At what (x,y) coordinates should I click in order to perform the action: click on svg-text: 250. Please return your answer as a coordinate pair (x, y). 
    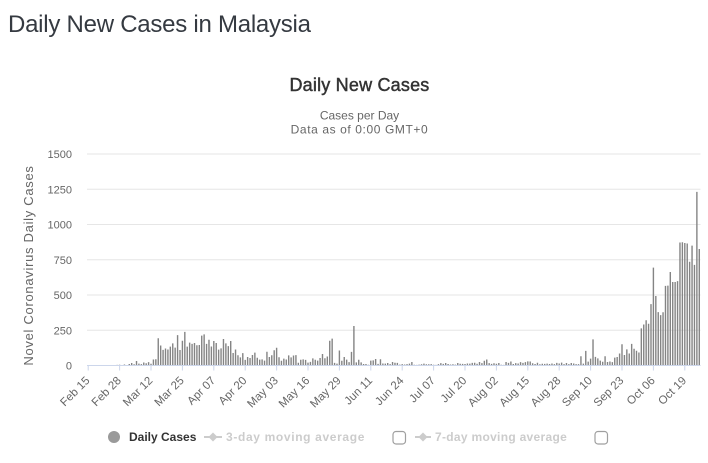
    Looking at the image, I should click on (63, 331).